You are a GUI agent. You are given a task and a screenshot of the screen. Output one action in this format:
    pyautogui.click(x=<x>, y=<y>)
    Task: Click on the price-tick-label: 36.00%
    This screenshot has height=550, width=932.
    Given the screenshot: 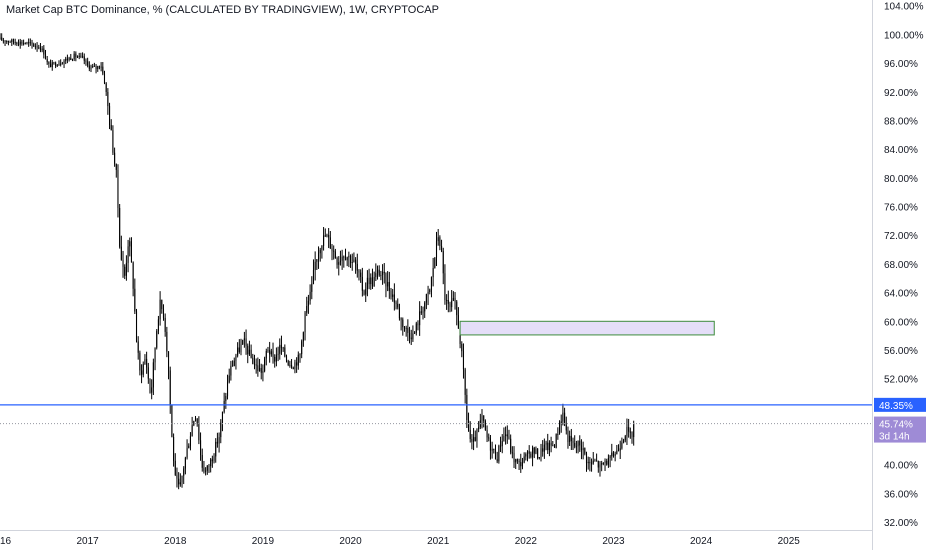 What is the action you would take?
    pyautogui.click(x=901, y=494)
    